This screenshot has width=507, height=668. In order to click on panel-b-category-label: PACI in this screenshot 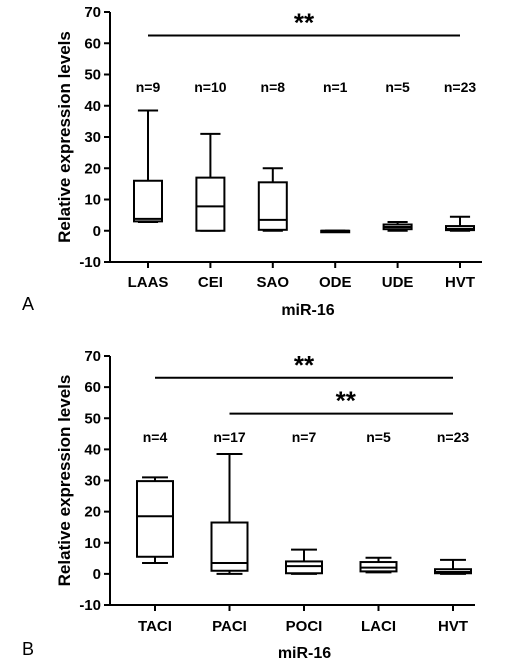, I will do `click(229, 626)`.